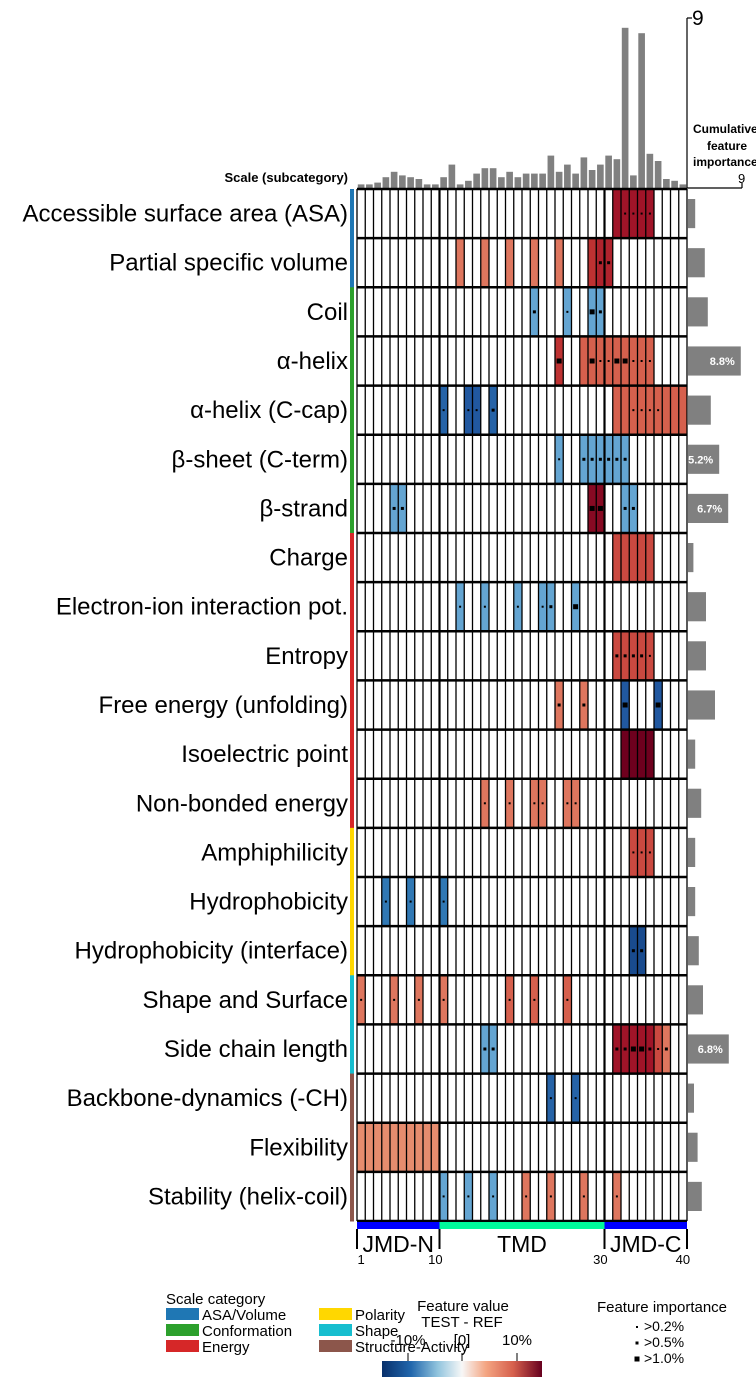  What do you see at coordinates (664, 1358) in the screenshot?
I see `legend-importance-label: >1.0%` at bounding box center [664, 1358].